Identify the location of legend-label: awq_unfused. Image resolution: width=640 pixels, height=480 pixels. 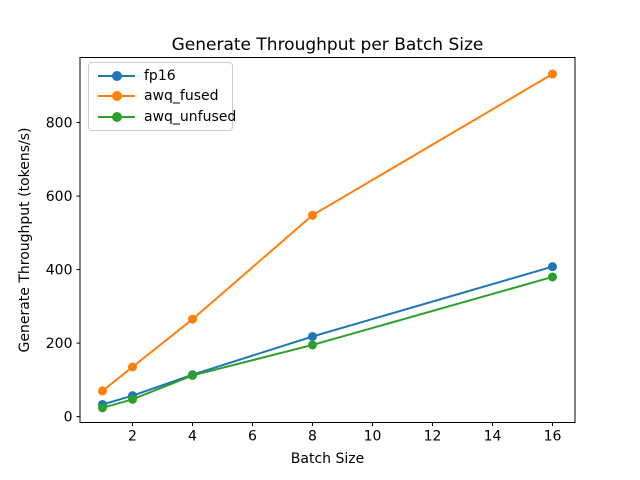
(190, 116).